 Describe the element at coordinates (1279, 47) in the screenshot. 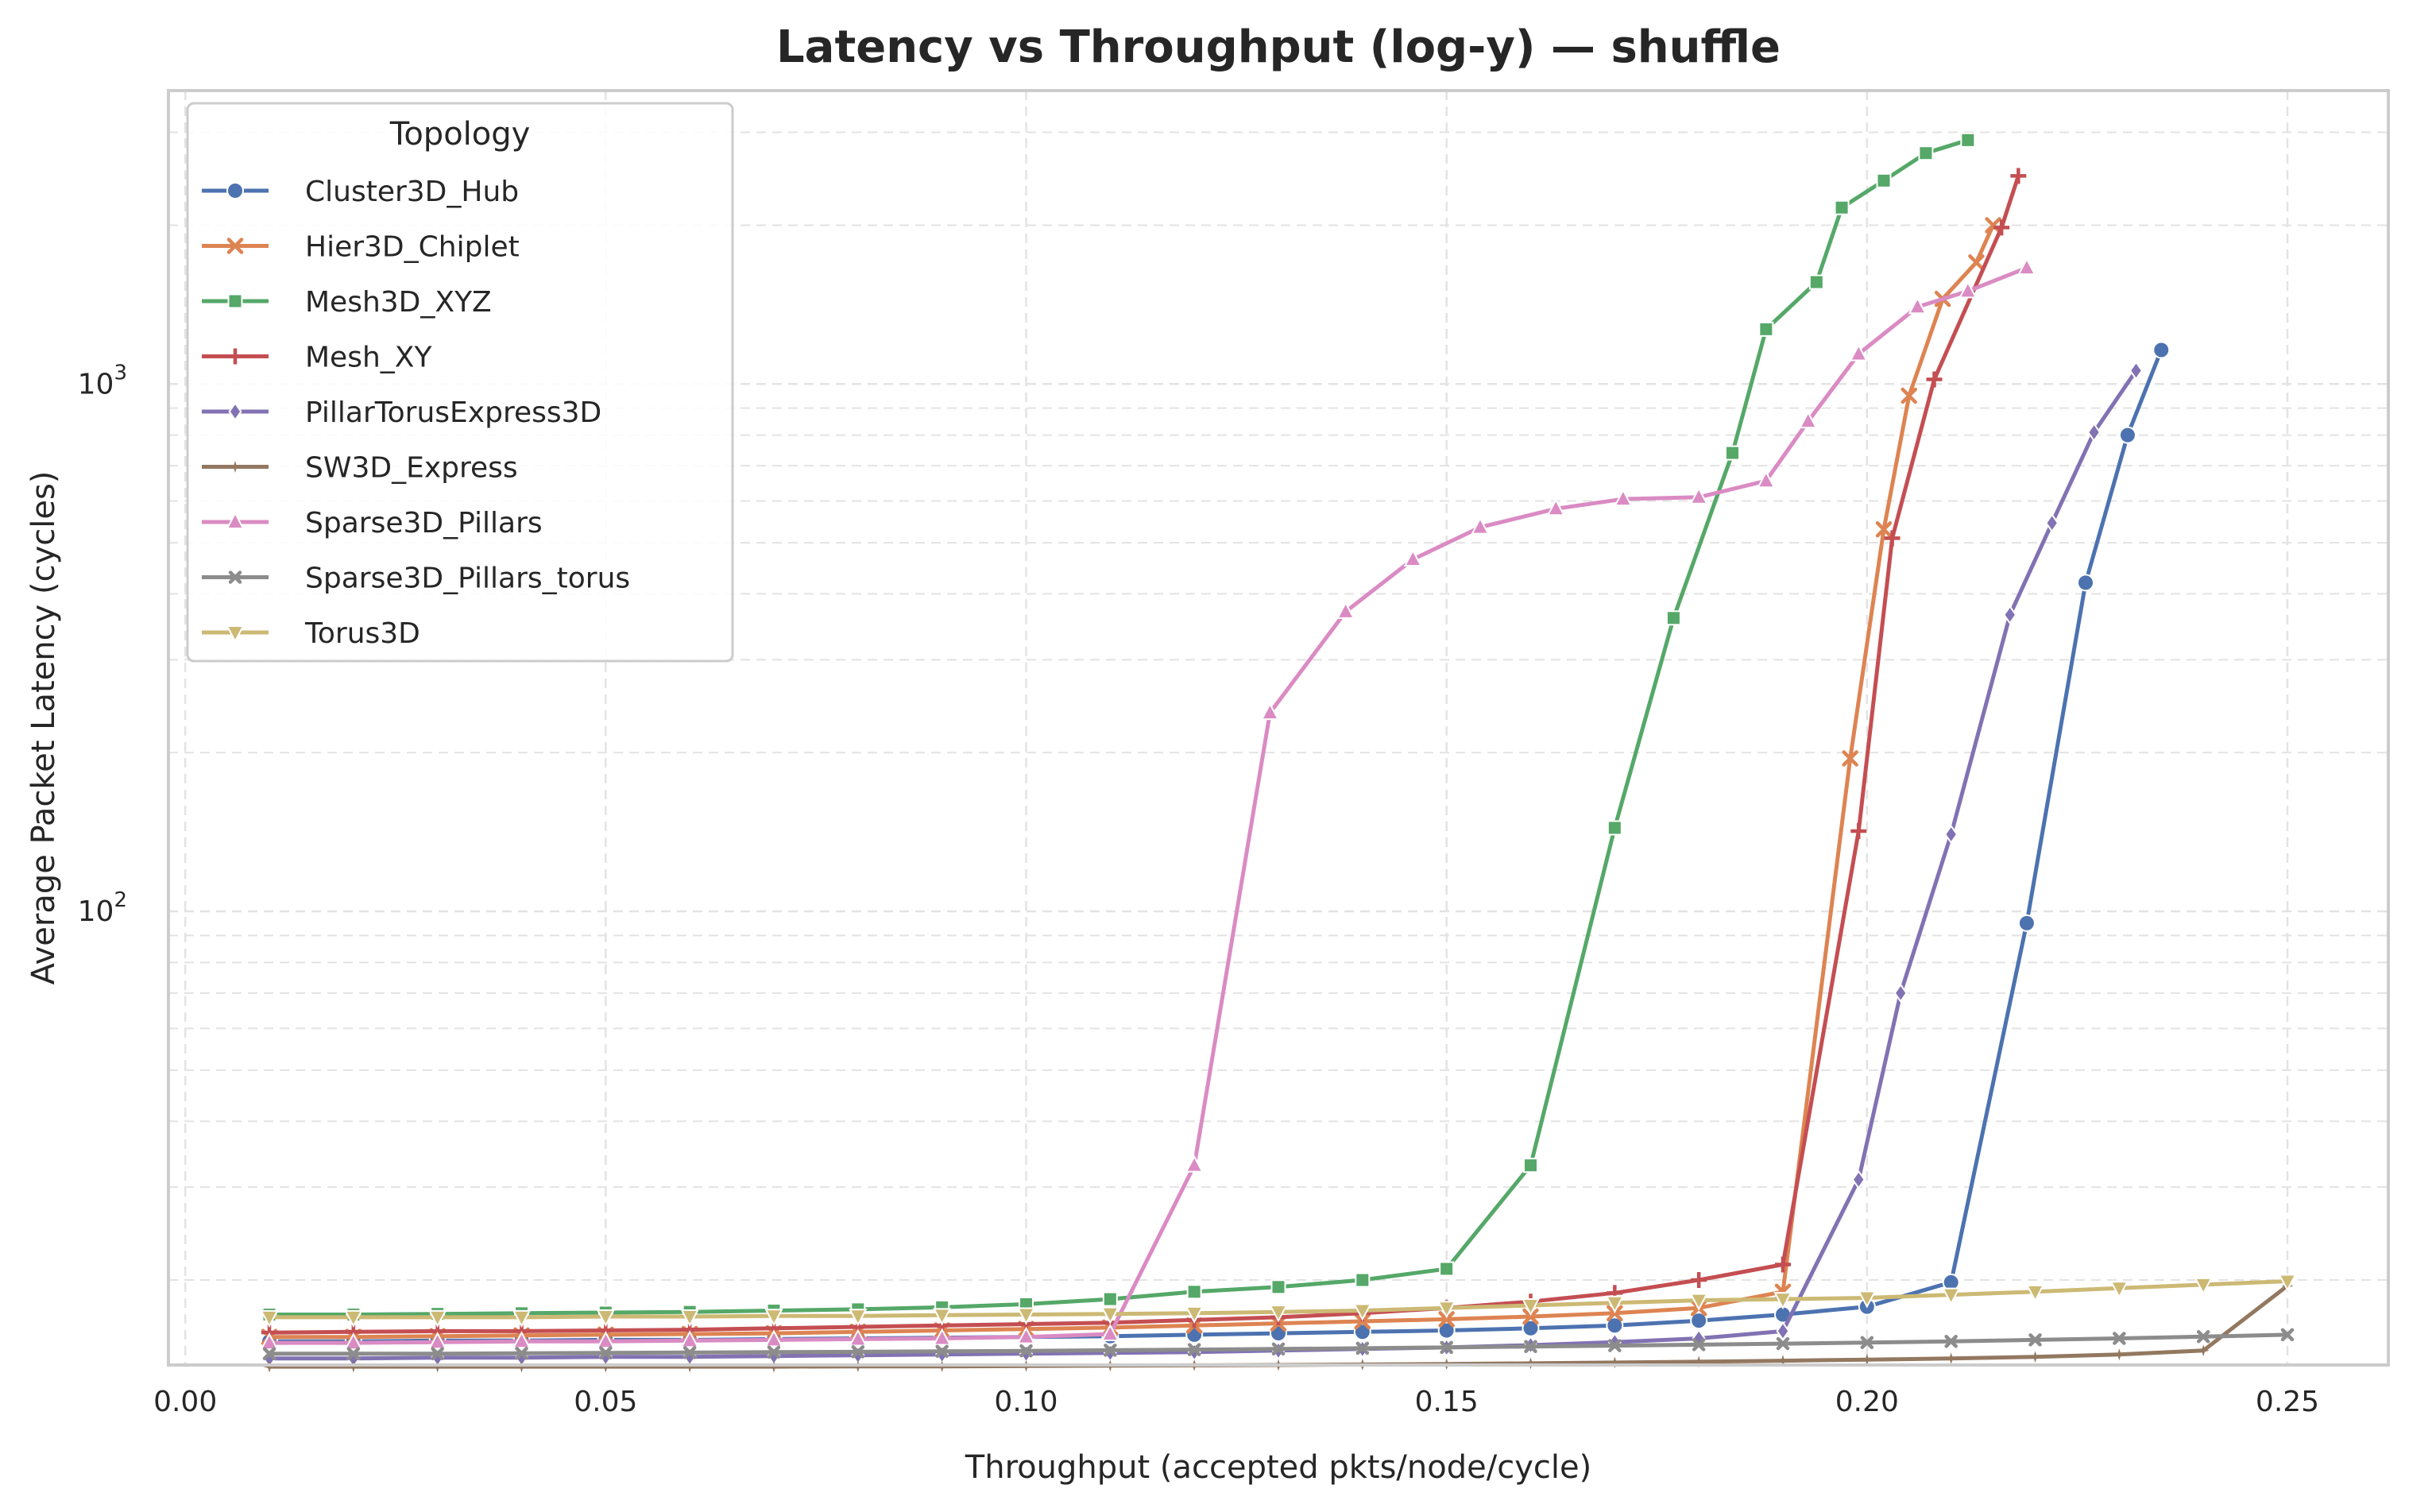

I see `chart-title: Latency vs Throughput (log-y) — shuffle` at that location.